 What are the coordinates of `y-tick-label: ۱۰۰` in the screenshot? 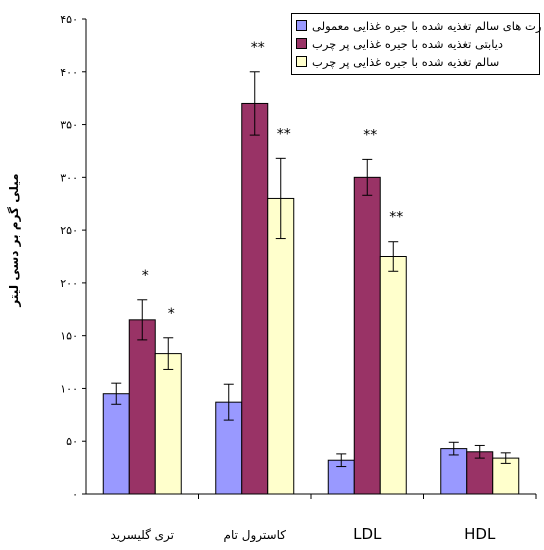 It's located at (69, 388).